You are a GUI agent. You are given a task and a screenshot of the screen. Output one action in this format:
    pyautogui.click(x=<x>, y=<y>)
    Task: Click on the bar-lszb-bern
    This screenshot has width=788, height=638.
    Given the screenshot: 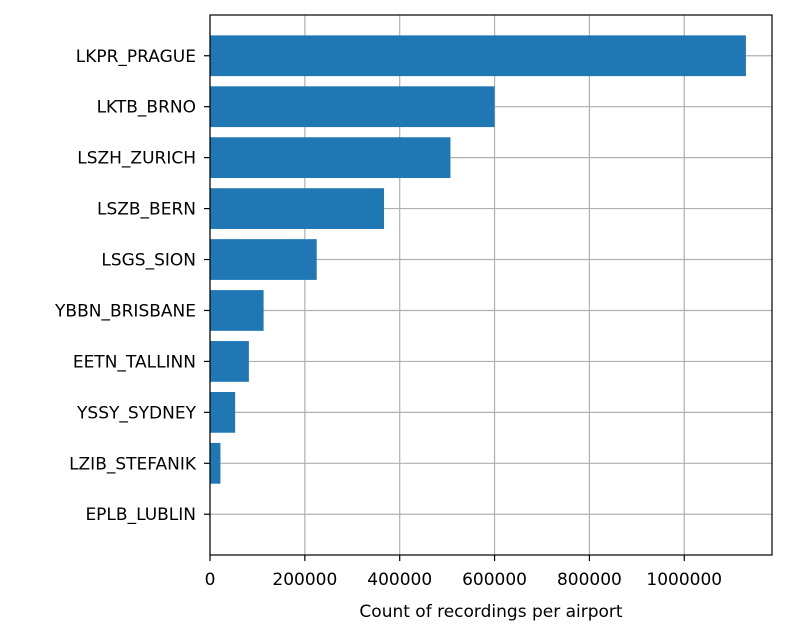 What is the action you would take?
    pyautogui.click(x=297, y=208)
    